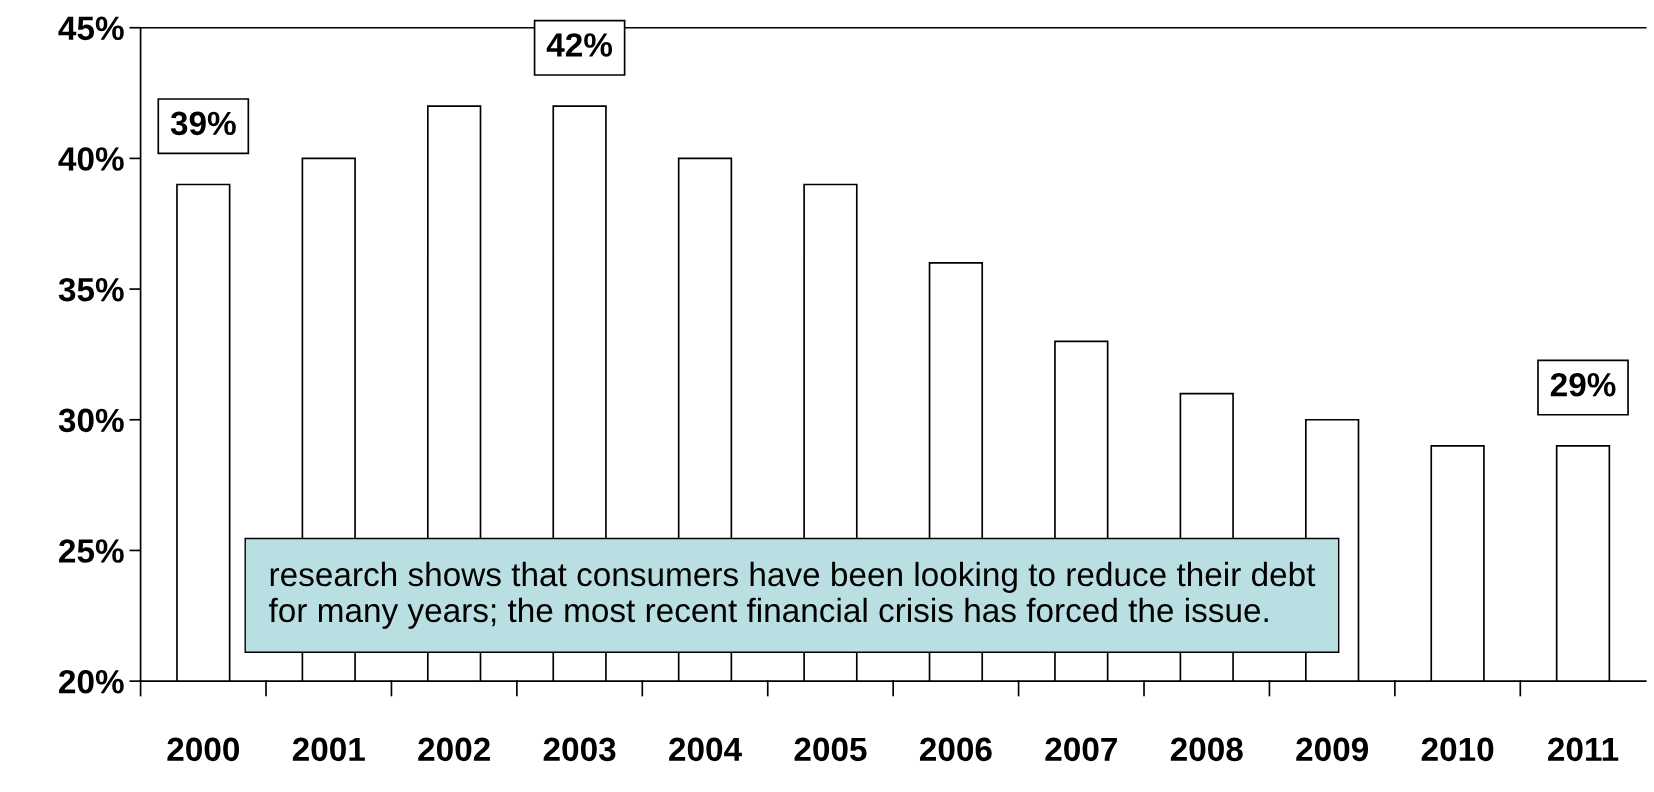  I want to click on x-tick-label: 2009, so click(1332, 749).